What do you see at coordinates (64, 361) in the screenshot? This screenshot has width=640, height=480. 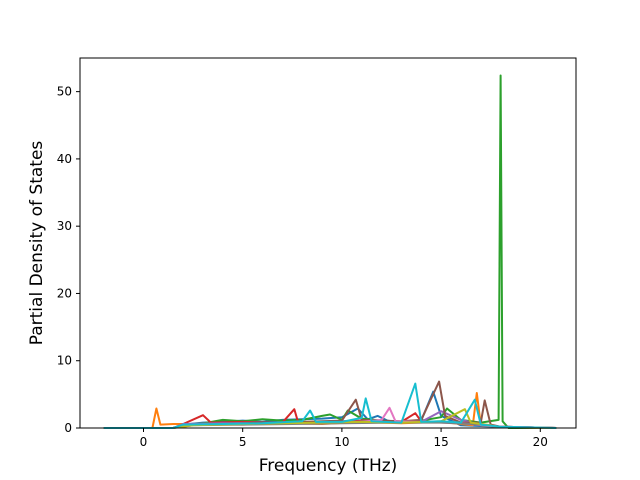 I see `y-tick-label: 10` at bounding box center [64, 361].